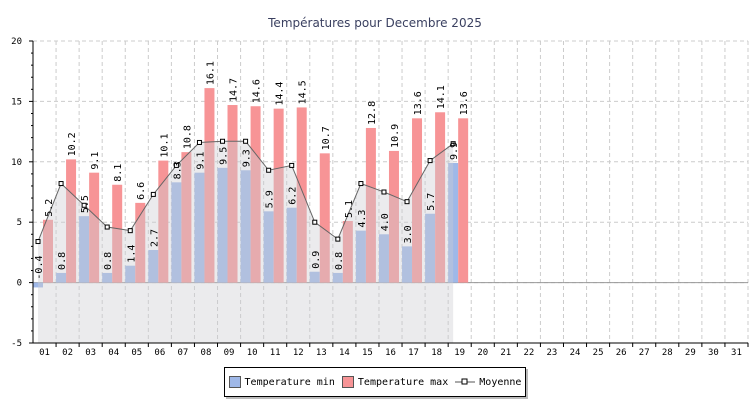  I want to click on label-max: 10.9, so click(395, 136).